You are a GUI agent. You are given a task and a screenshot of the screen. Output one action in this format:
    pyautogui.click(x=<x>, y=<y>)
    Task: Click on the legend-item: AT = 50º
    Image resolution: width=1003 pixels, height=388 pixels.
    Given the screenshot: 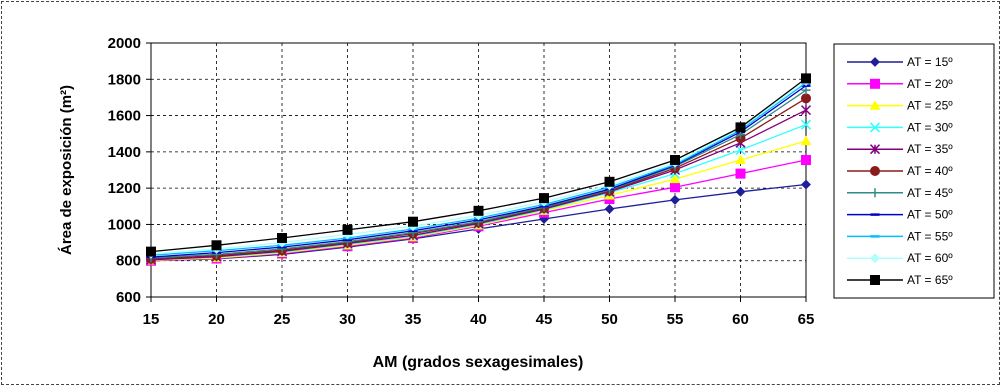 What is the action you would take?
    pyautogui.click(x=900, y=215)
    